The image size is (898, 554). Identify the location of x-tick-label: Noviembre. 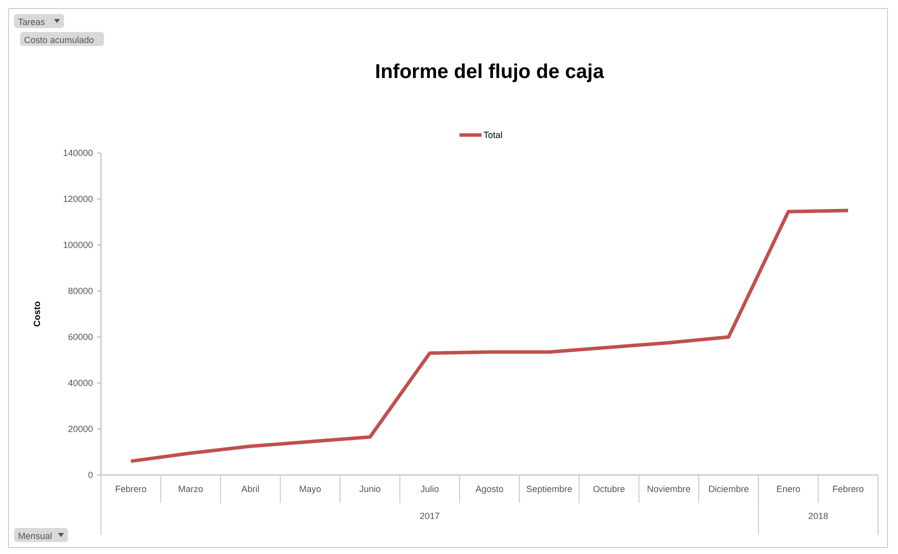
(669, 489).